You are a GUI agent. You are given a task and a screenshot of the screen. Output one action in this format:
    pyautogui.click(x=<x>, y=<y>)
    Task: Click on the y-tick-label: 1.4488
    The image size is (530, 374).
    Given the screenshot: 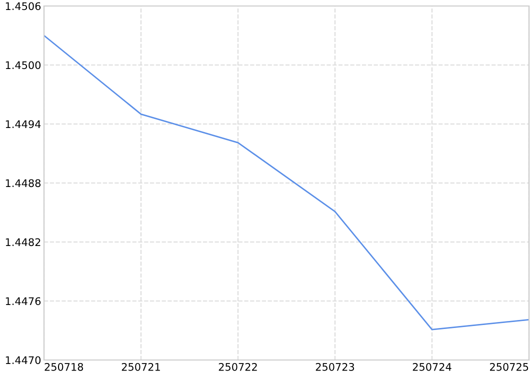 What is the action you would take?
    pyautogui.click(x=23, y=183)
    